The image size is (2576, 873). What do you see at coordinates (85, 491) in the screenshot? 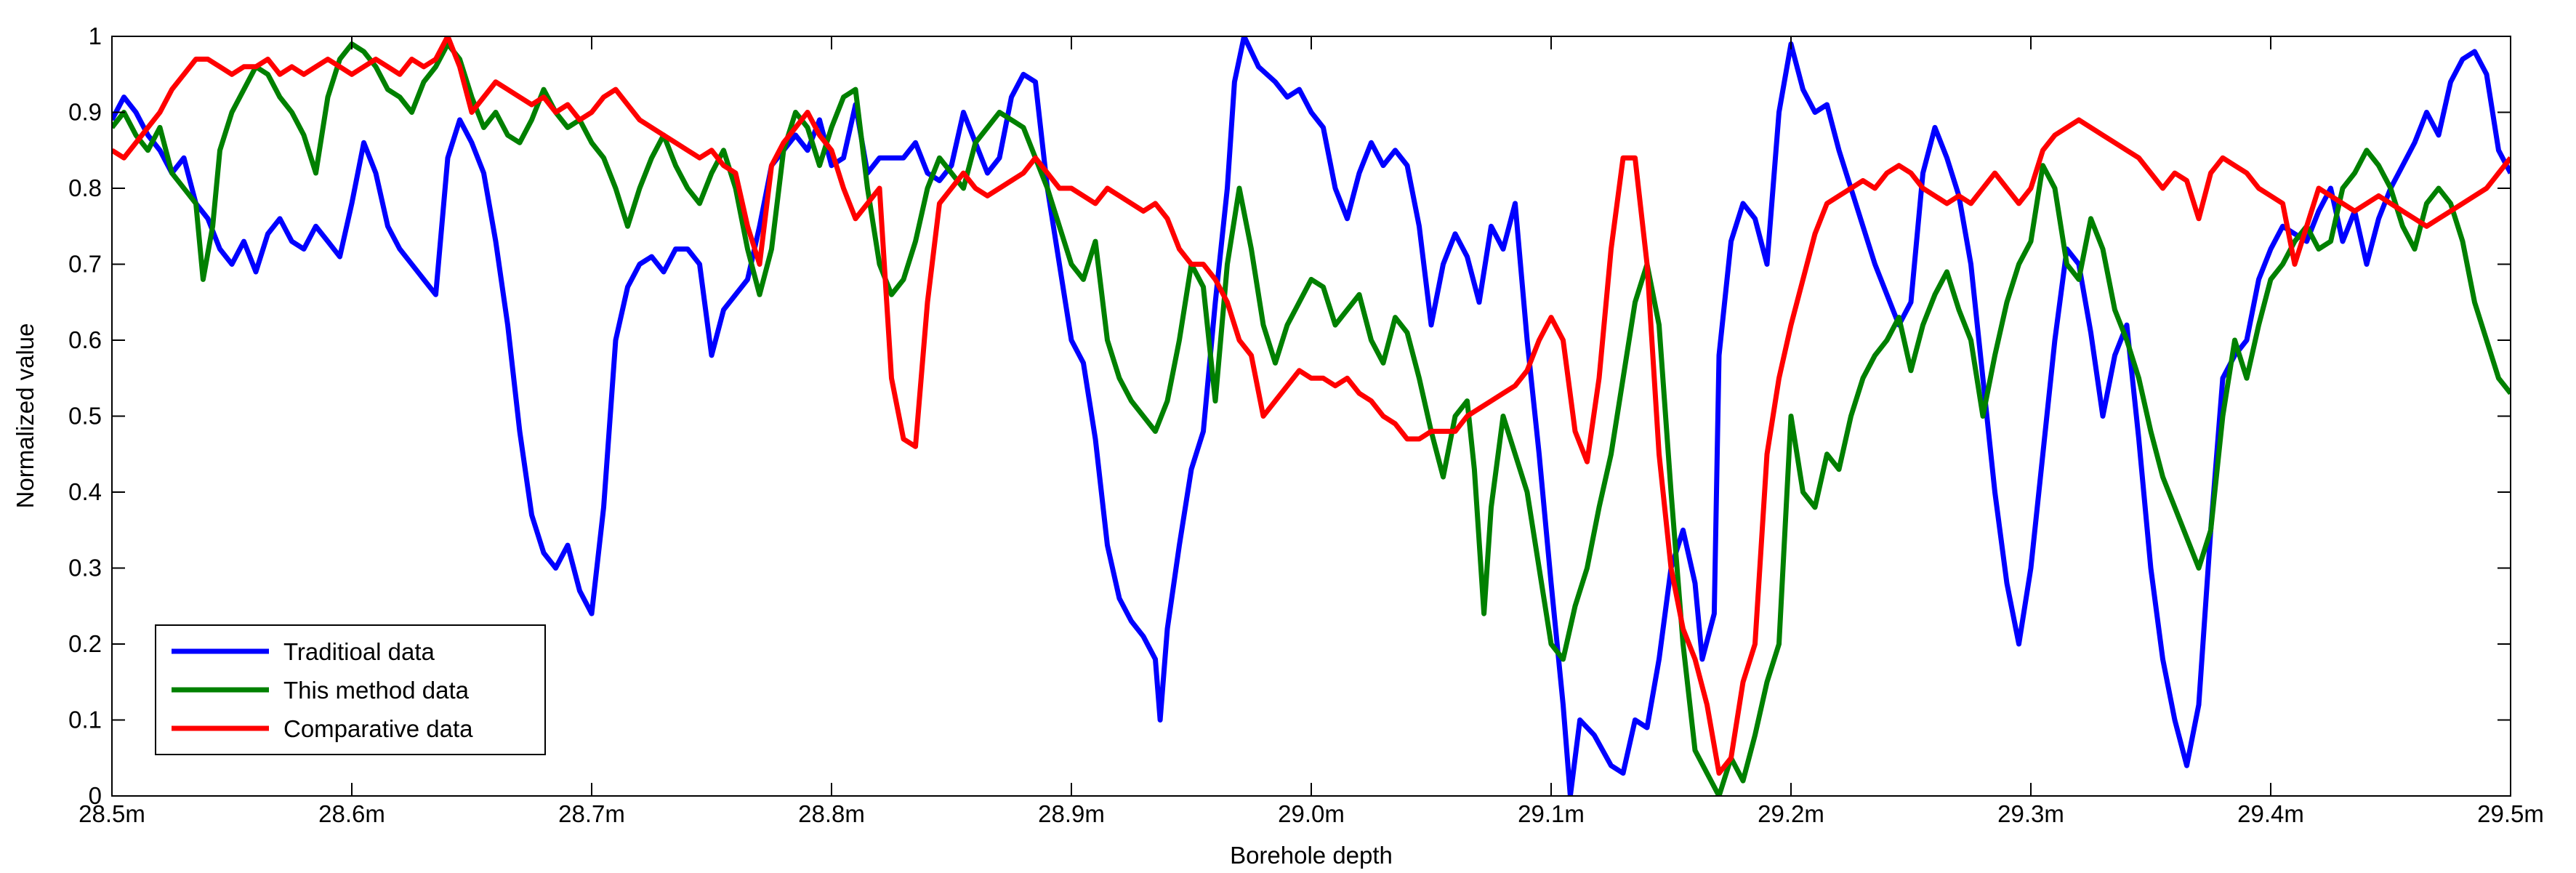
I see `y-tick-label: 0.4` at bounding box center [85, 491].